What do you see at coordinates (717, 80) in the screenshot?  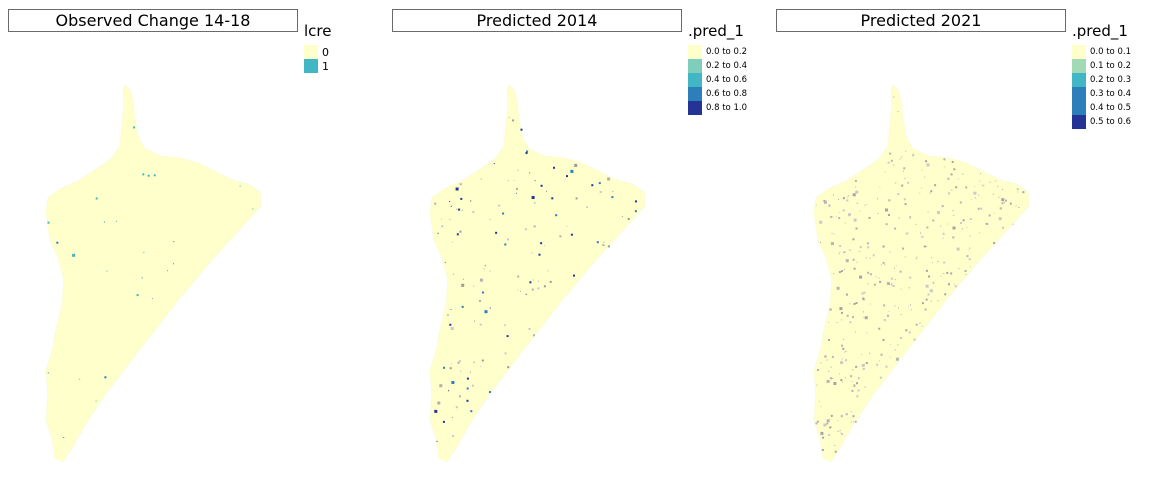 I see `legend-item: 0.4 to 0.6` at bounding box center [717, 80].